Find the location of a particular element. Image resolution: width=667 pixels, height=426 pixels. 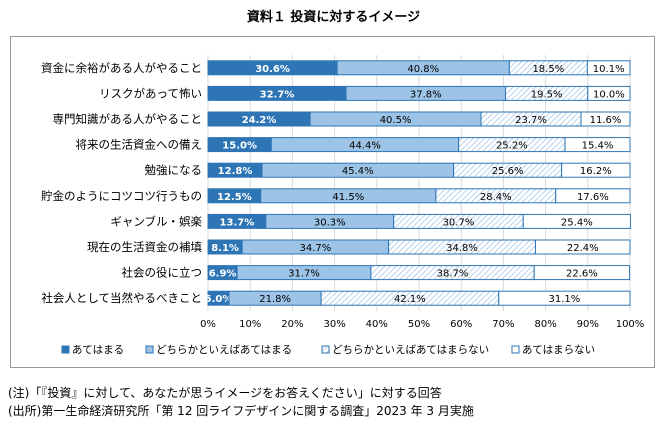

data-label: 22.6% is located at coordinates (582, 274).